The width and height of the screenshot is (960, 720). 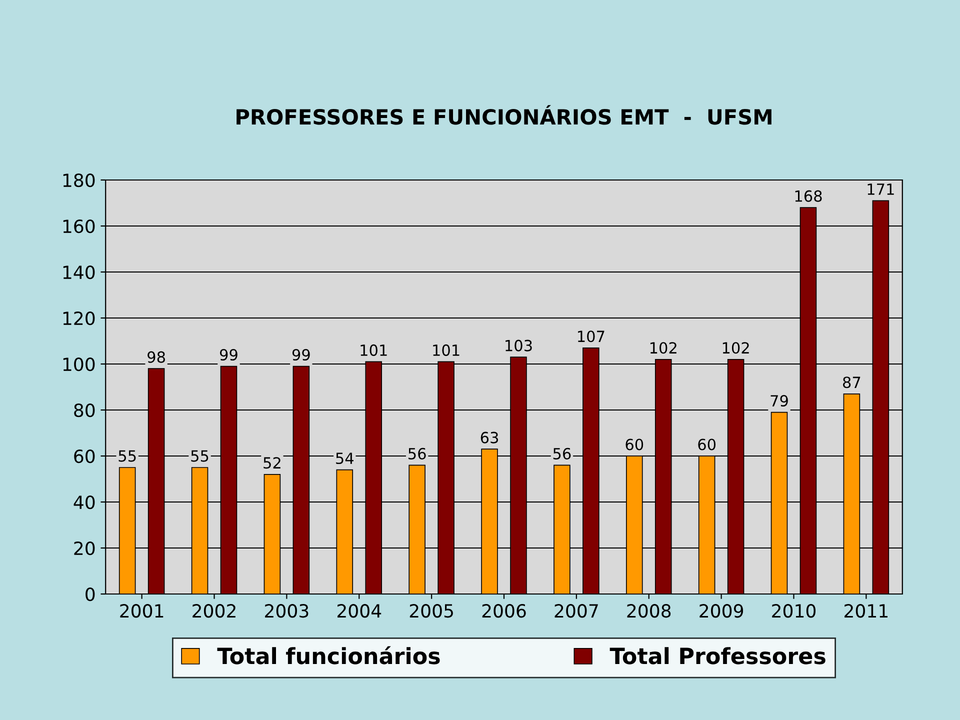 I want to click on legend-label: Total funcionários, so click(x=328, y=655).